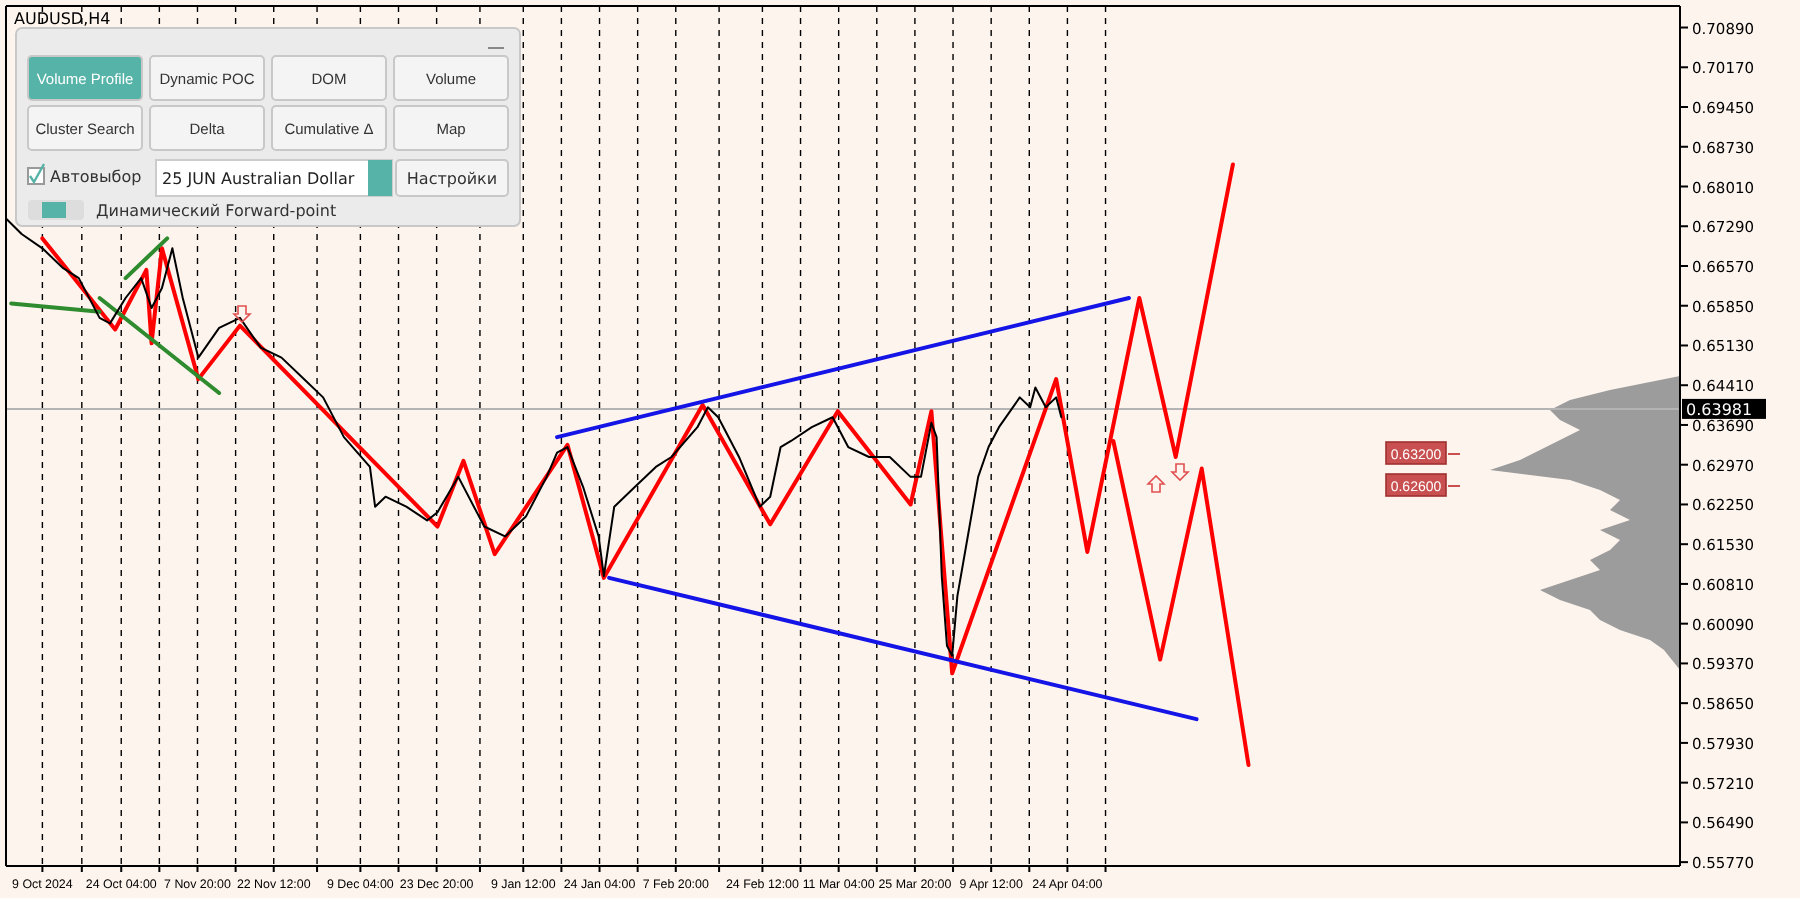 The width and height of the screenshot is (1800, 898). What do you see at coordinates (452, 179) in the screenshot?
I see `annotation: Настройки` at bounding box center [452, 179].